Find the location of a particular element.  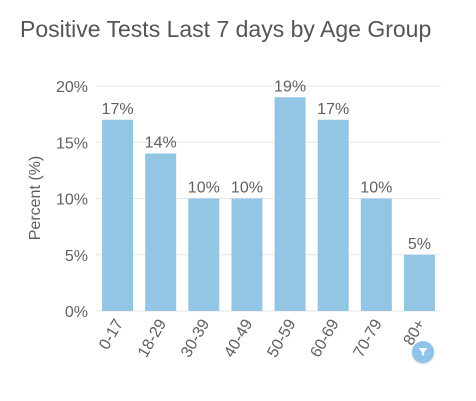

x-tick-label: 50-59 is located at coordinates (281, 338).